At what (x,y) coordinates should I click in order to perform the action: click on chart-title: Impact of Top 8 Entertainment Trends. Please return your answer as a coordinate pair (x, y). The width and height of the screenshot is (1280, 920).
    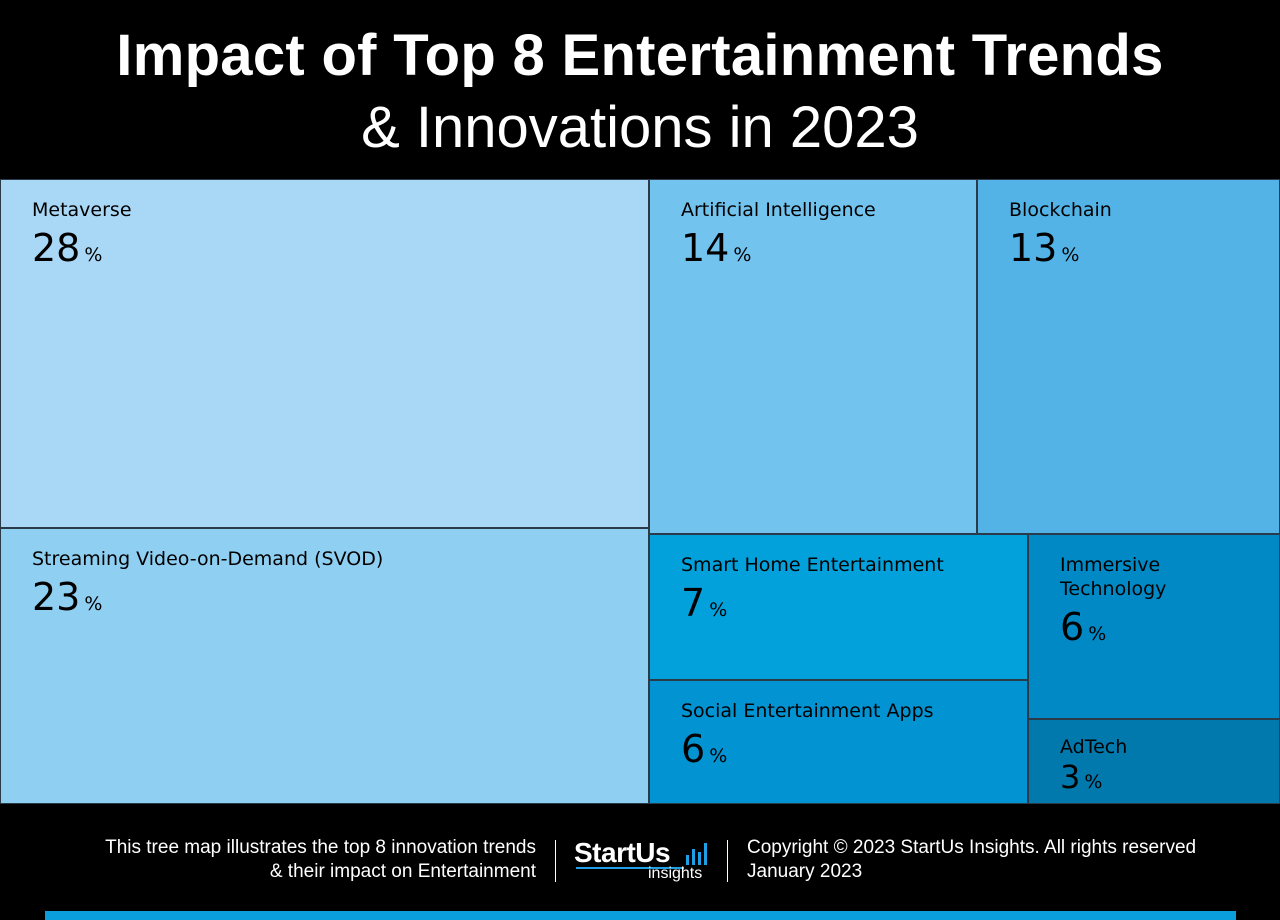
    Looking at the image, I should click on (640, 55).